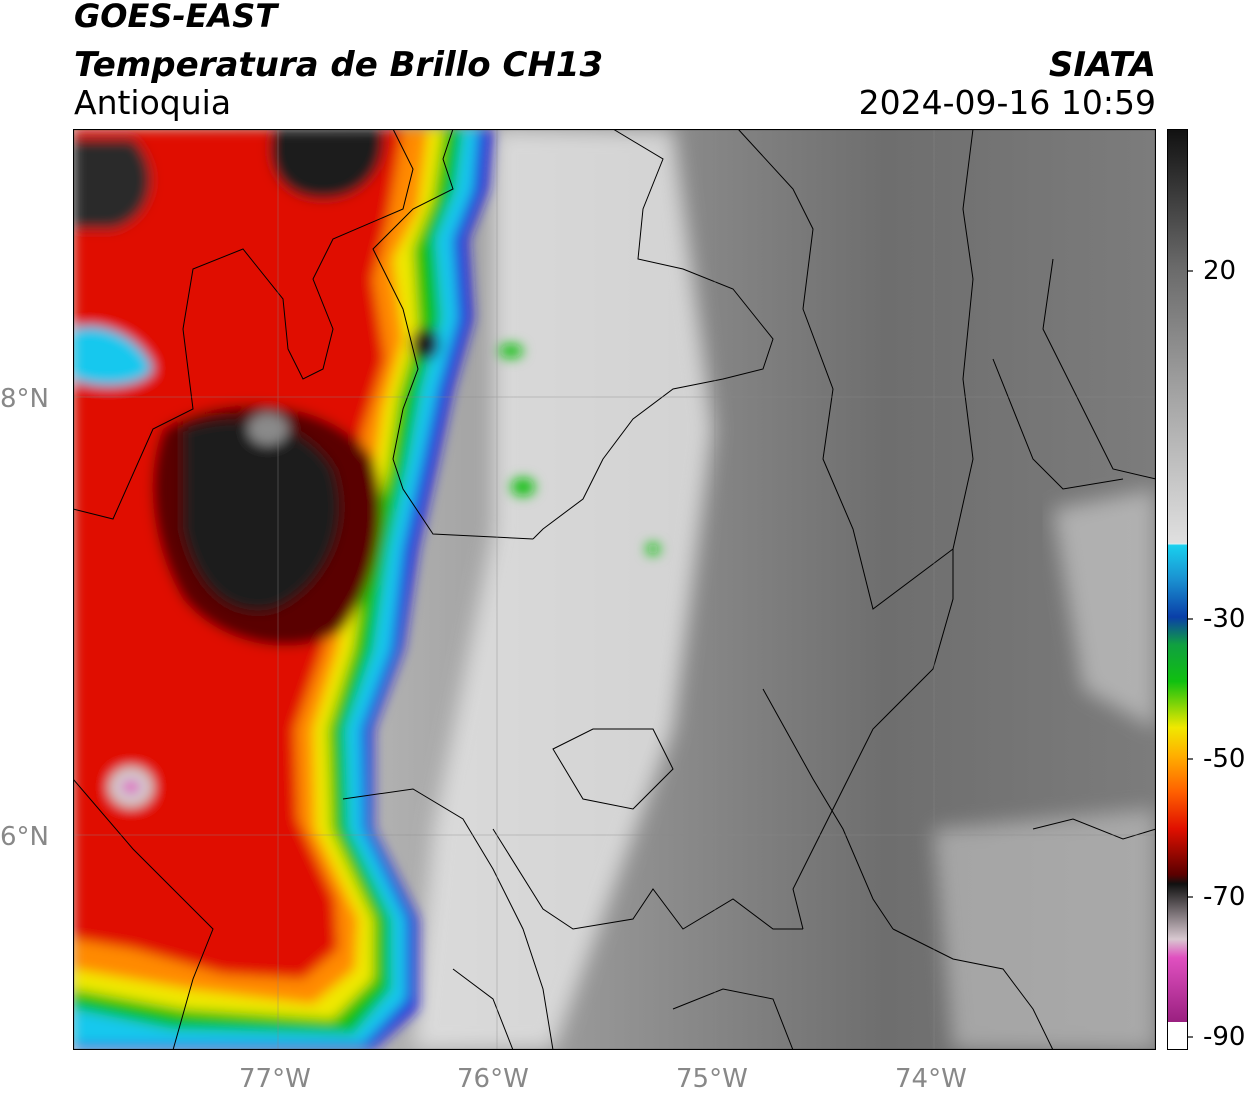  What do you see at coordinates (24, 399) in the screenshot?
I see `lat-label-8n: 8°N` at bounding box center [24, 399].